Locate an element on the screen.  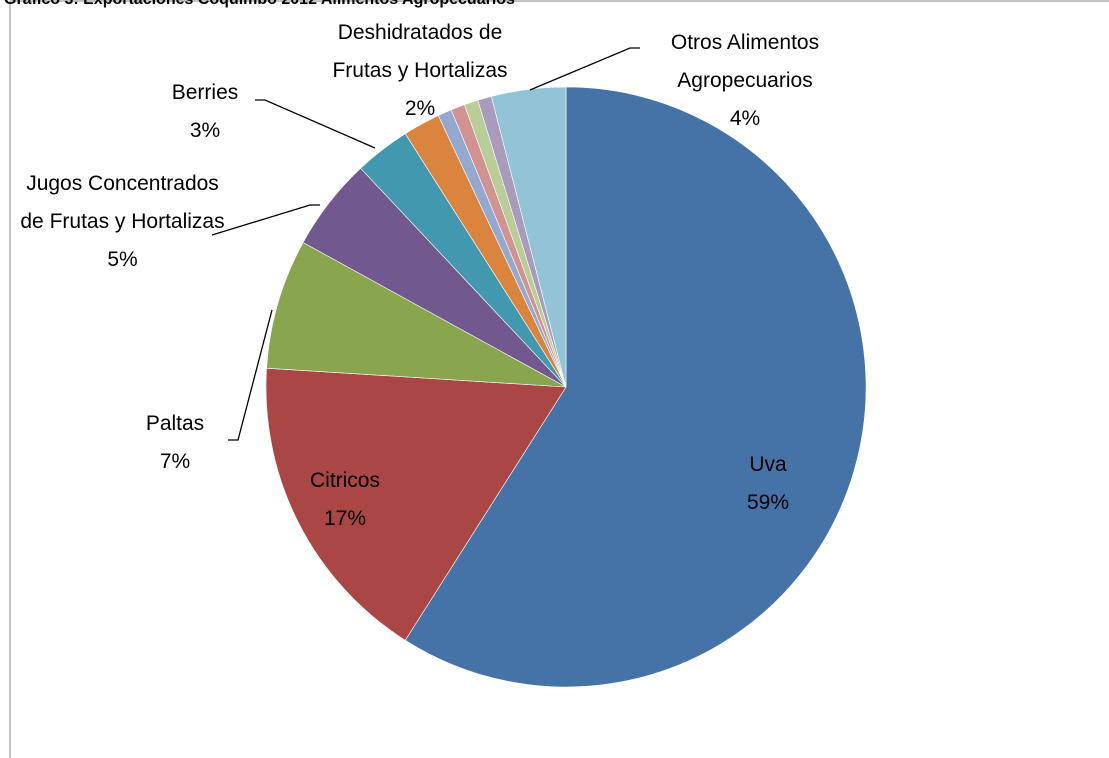
percent: 3% is located at coordinates (205, 130).